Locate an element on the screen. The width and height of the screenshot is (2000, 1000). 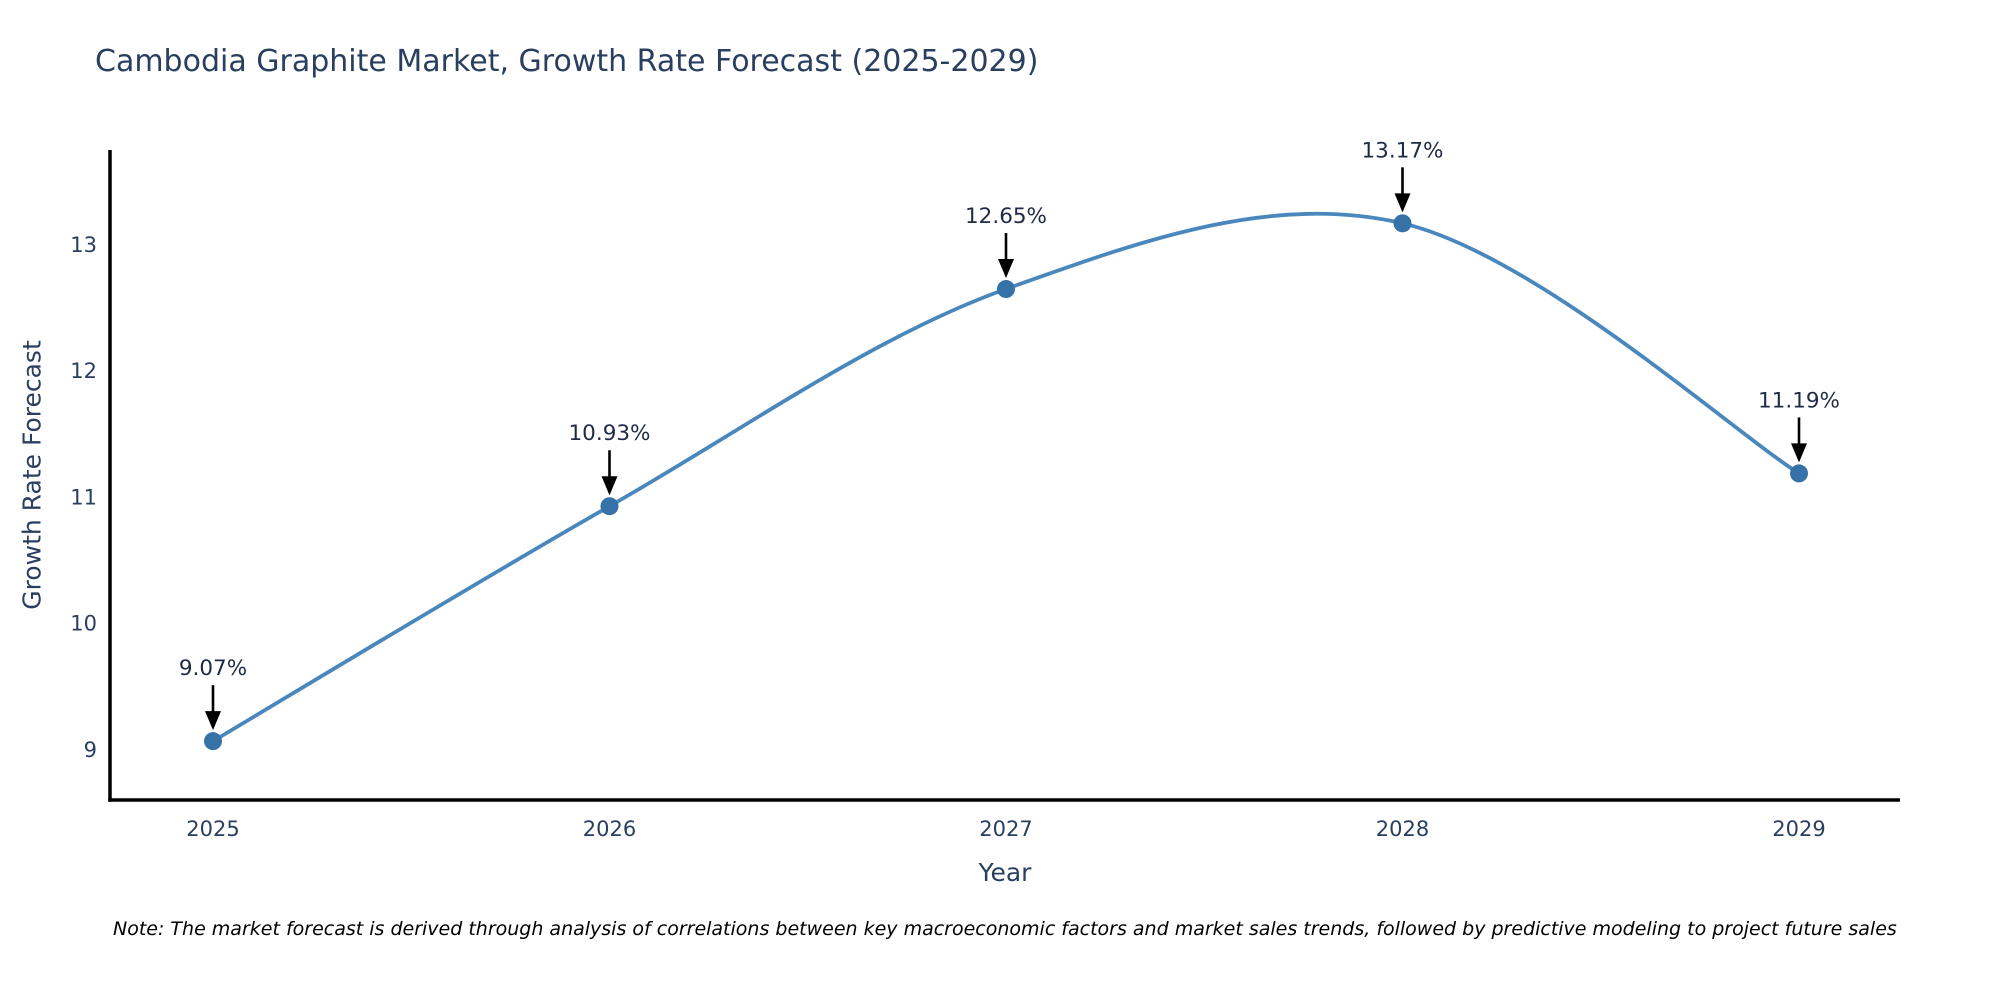
y-tick-label: 9 is located at coordinates (90, 750).